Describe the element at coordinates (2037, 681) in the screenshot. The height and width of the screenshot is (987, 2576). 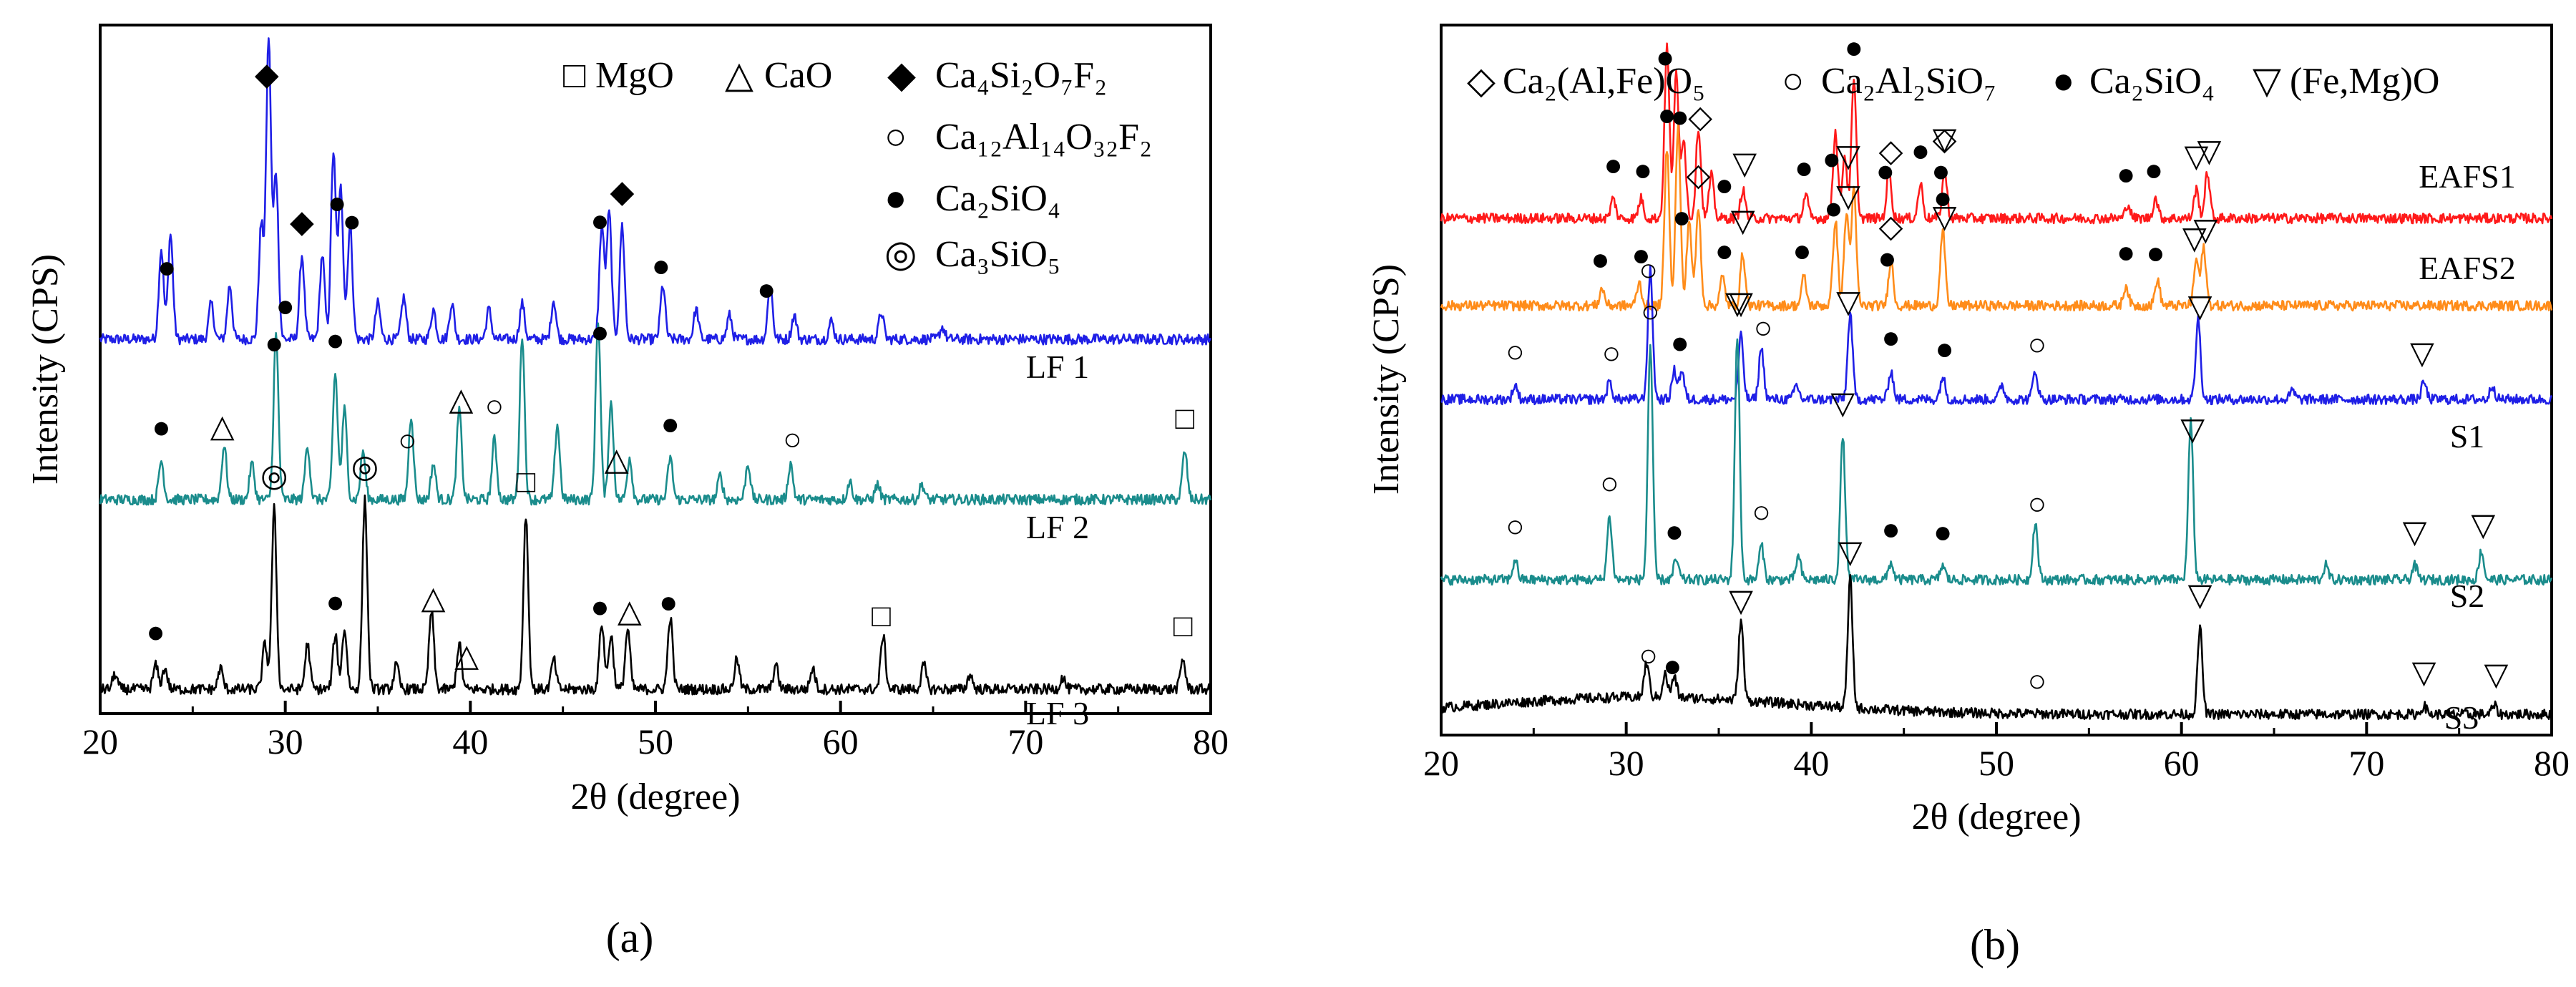
I see `peak-marker-s3: ○` at that location.